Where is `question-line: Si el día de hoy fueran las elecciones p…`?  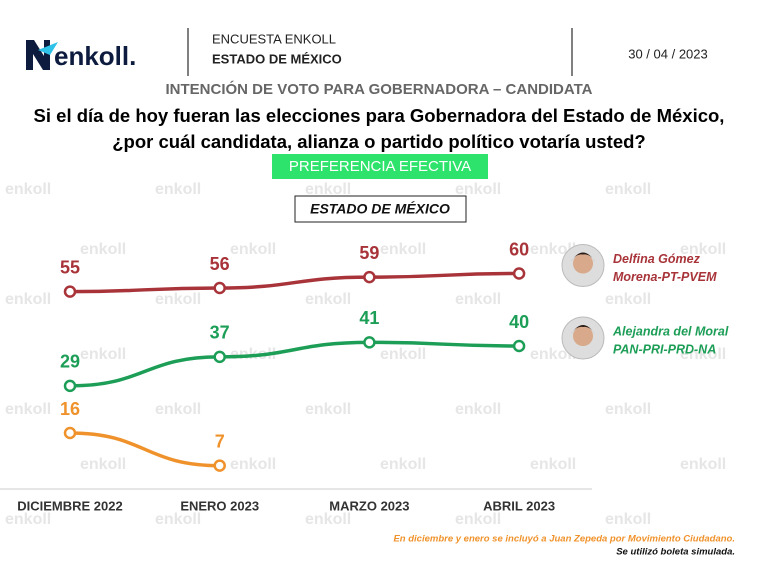 question-line: Si el día de hoy fueran las elecciones p… is located at coordinates (379, 115).